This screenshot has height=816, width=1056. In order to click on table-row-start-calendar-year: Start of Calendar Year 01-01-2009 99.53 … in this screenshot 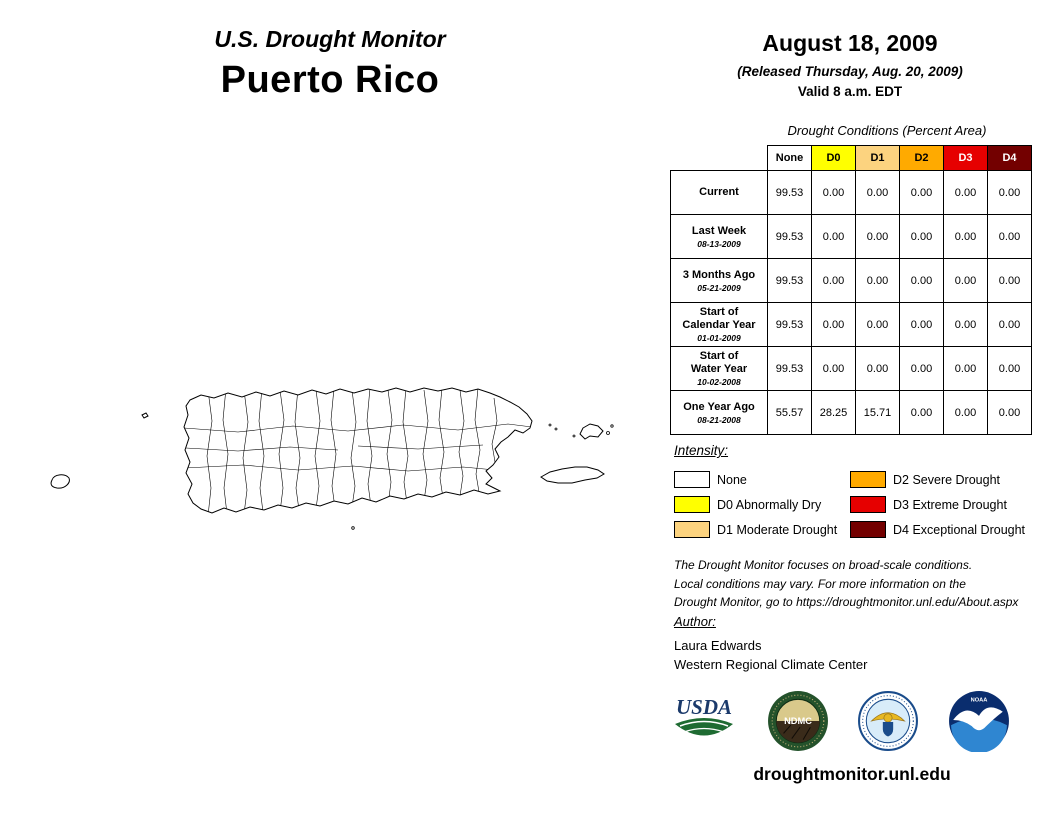, I will do `click(851, 324)`.